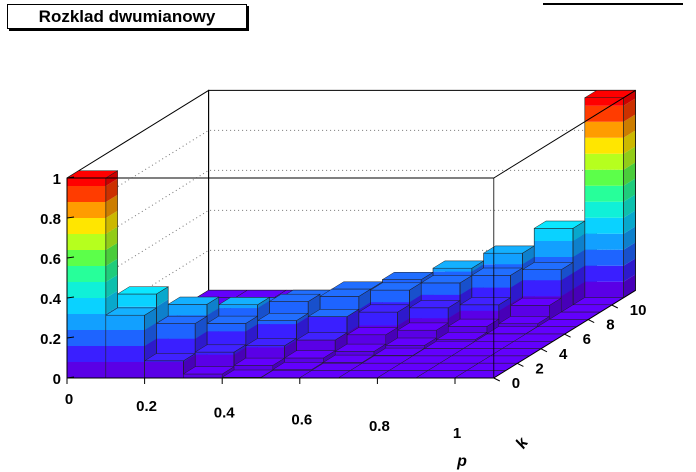 This screenshot has height=472, width=696. I want to click on z-tick-label: 0.8, so click(50, 219).